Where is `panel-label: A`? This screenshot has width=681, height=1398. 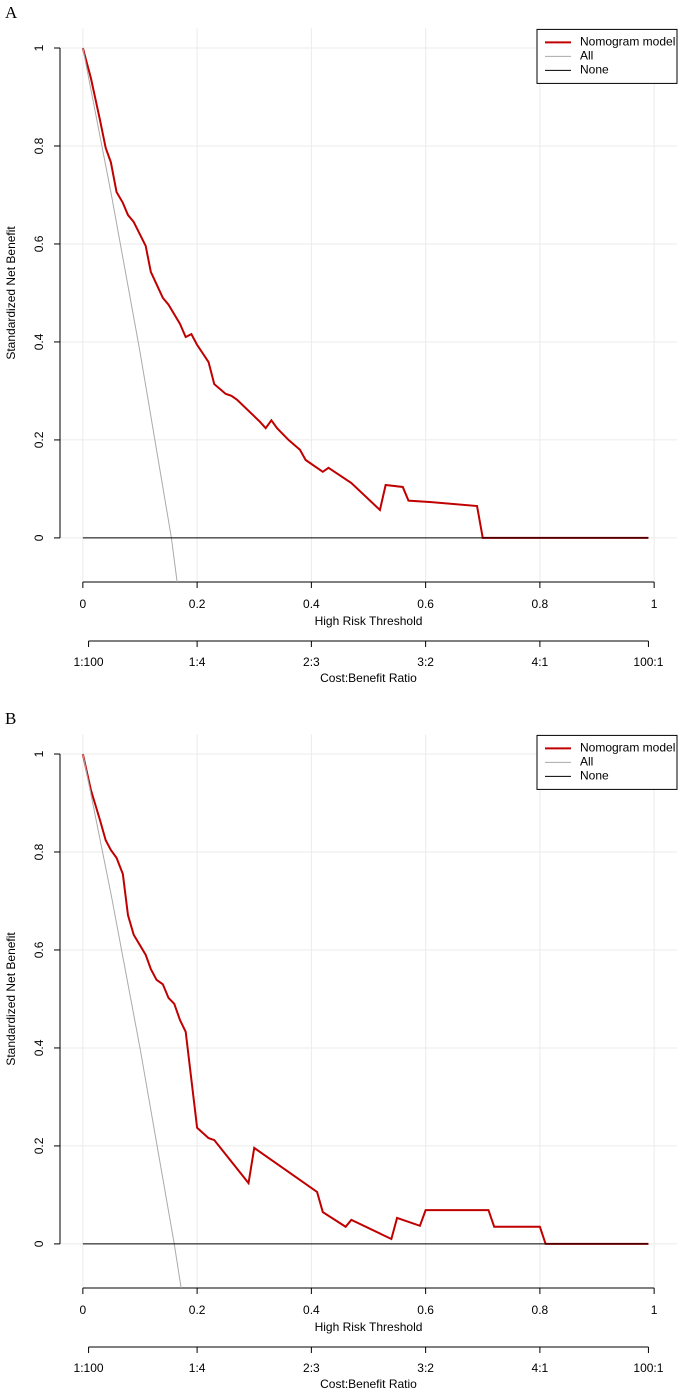
panel-label: A is located at coordinates (11, 12).